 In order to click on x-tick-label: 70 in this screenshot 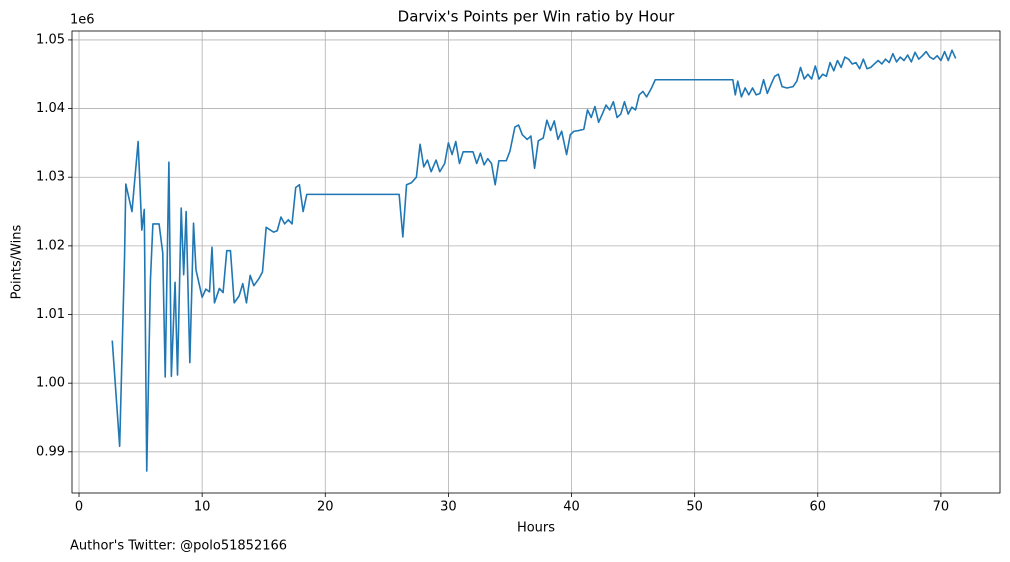, I will do `click(941, 507)`.